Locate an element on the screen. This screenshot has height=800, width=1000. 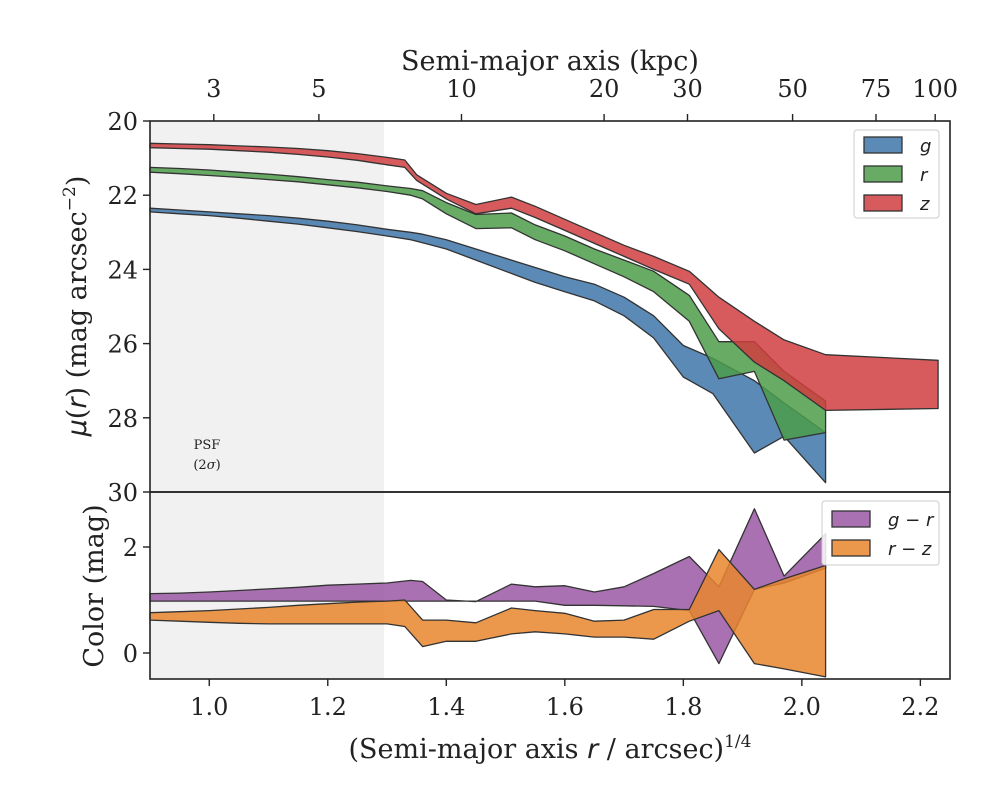
legend-label-gr: g − r is located at coordinates (911, 520).